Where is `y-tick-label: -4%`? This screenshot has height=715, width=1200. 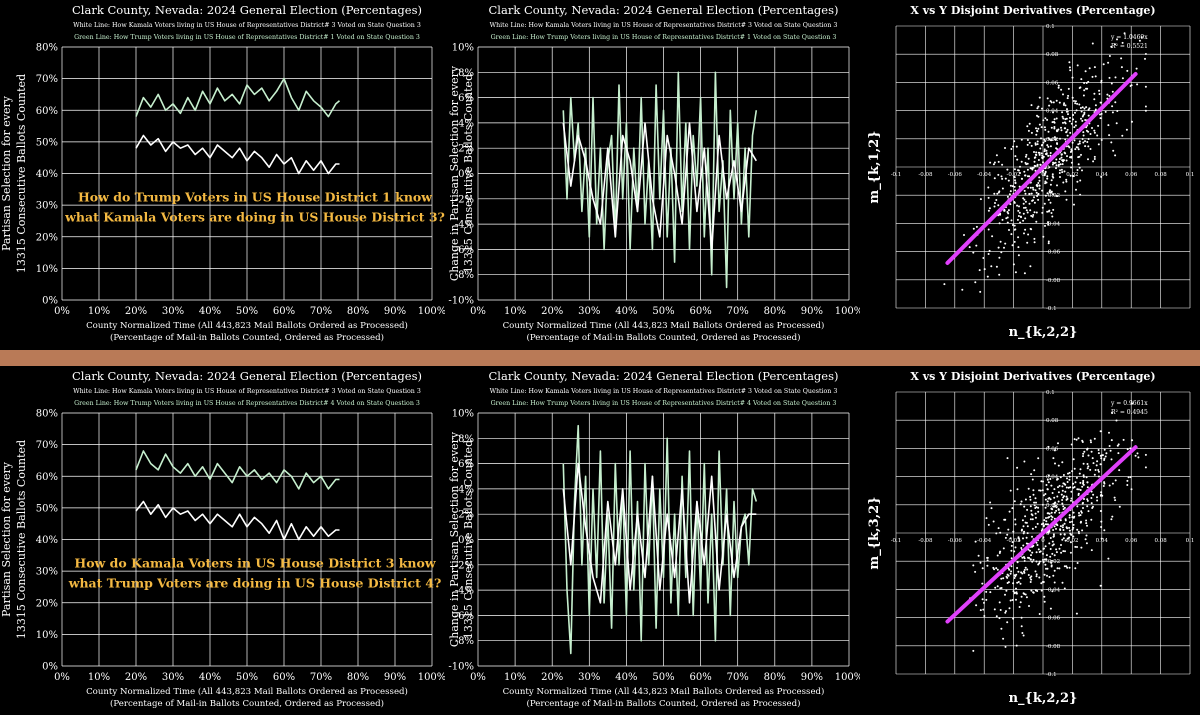 y-tick-label: -4% is located at coordinates (464, 225).